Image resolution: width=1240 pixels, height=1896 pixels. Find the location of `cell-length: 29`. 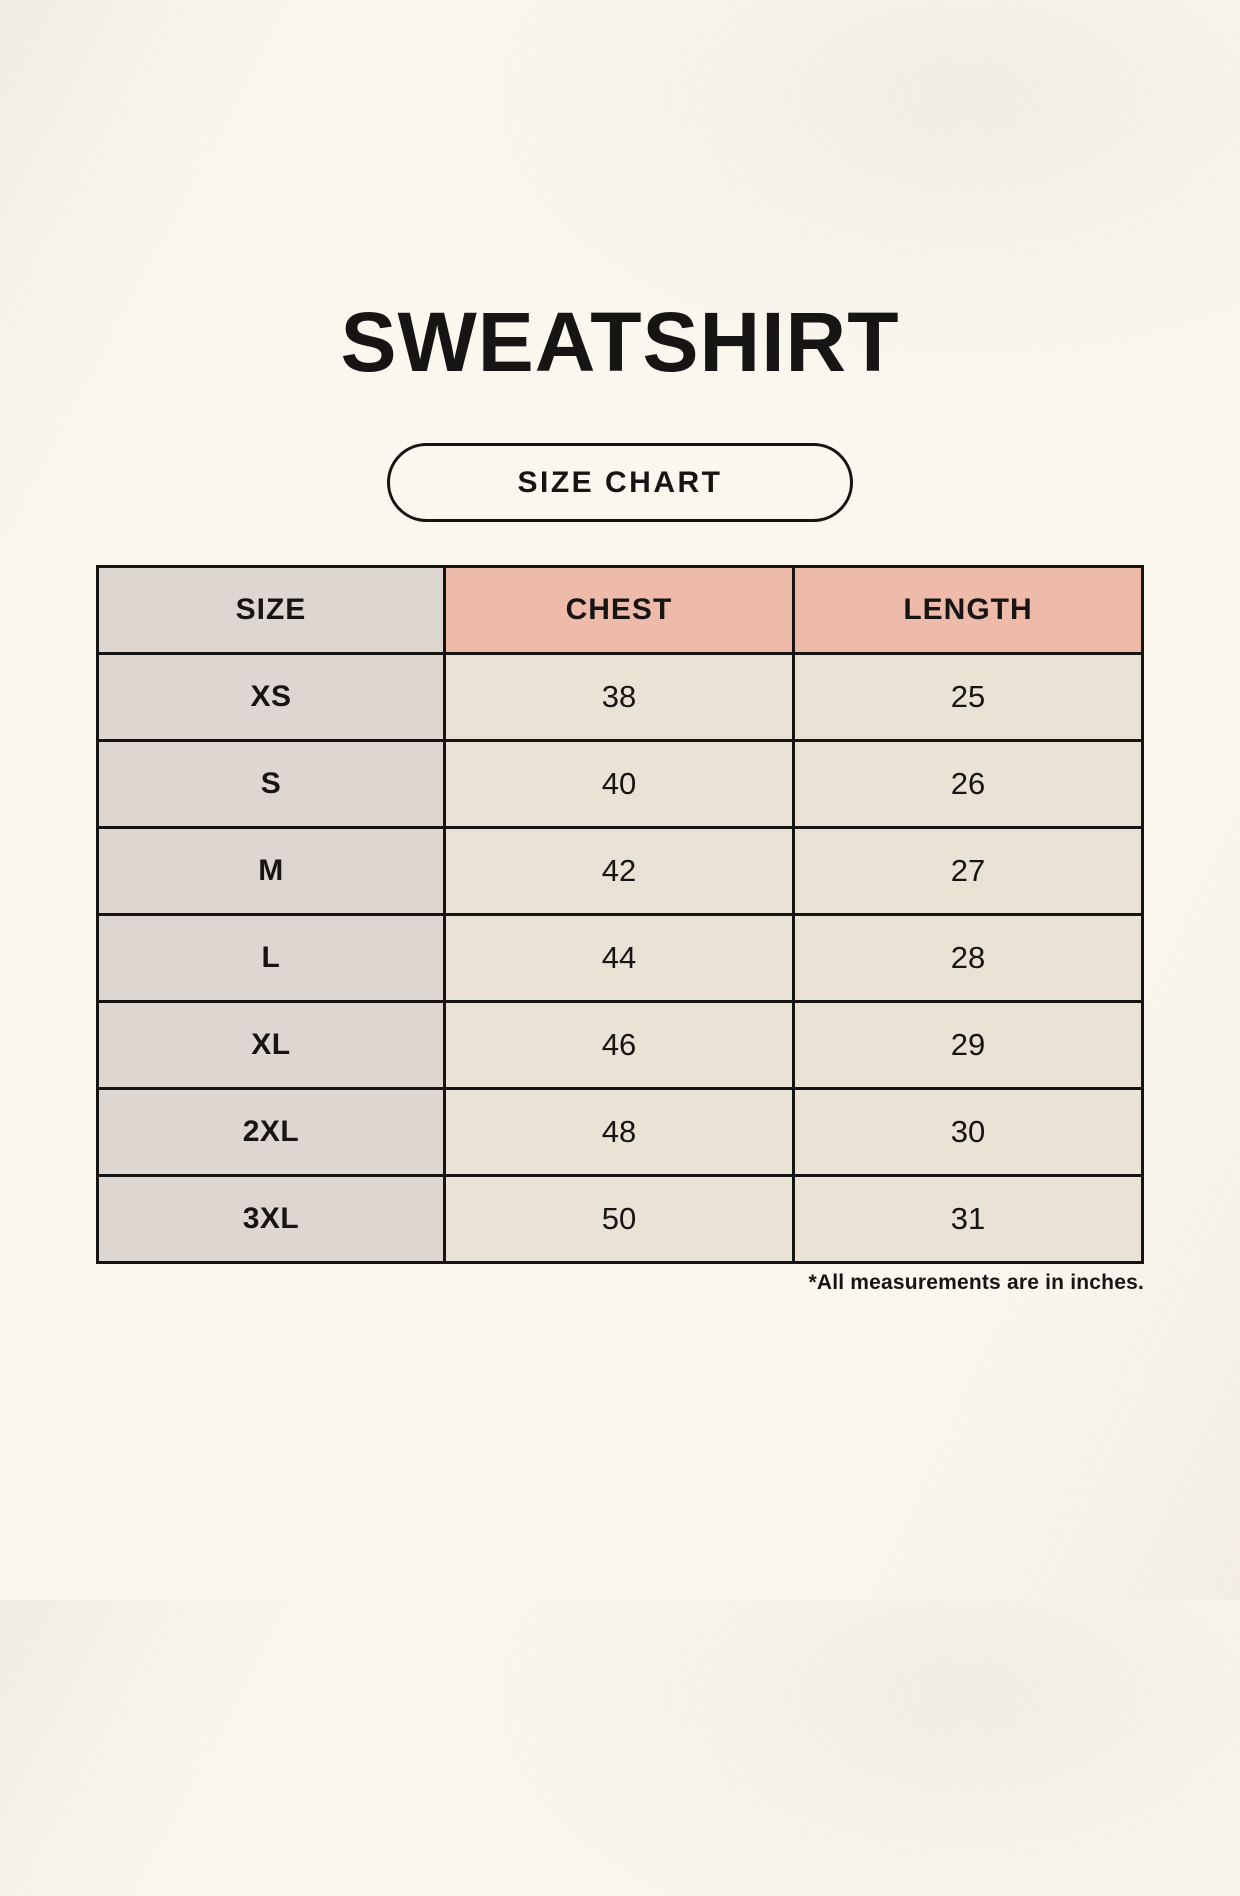

cell-length: 29 is located at coordinates (968, 1045).